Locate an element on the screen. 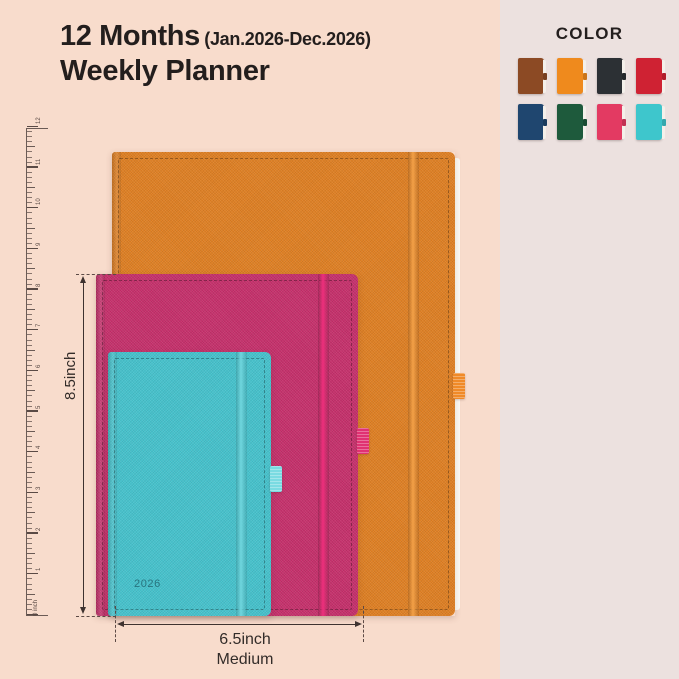  swatch-book-dark-green is located at coordinates (571, 122).